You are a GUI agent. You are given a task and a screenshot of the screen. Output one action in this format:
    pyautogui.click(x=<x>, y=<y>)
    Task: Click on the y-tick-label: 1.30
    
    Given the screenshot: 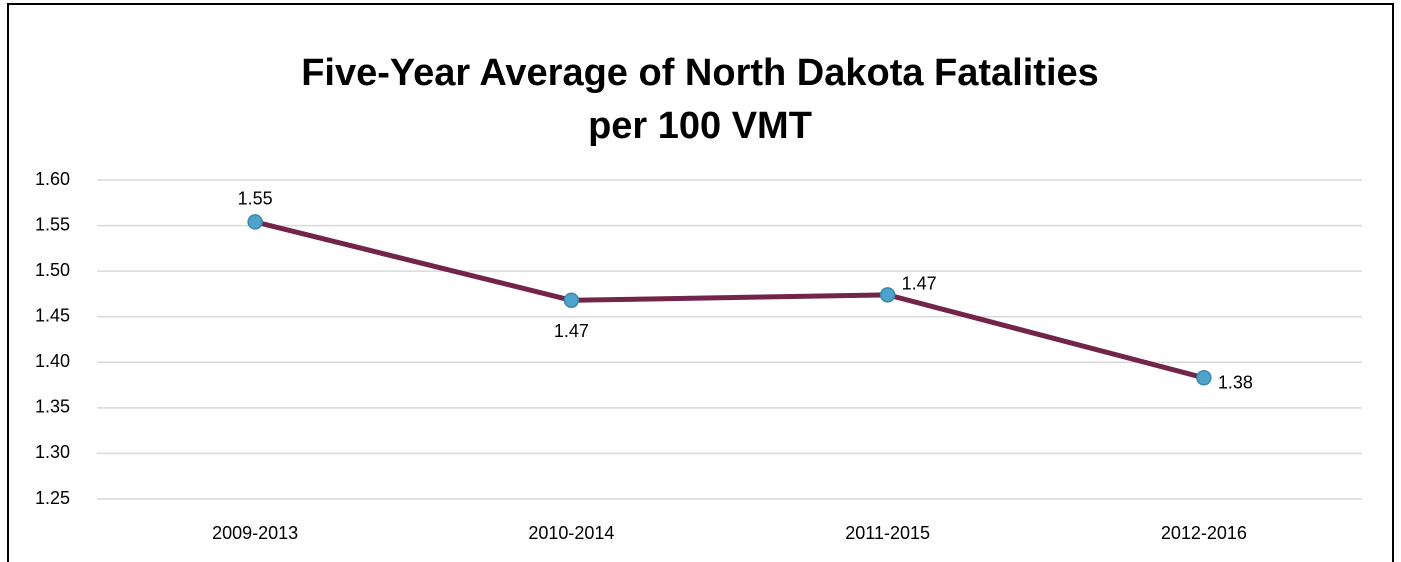 What is the action you would take?
    pyautogui.click(x=52, y=452)
    